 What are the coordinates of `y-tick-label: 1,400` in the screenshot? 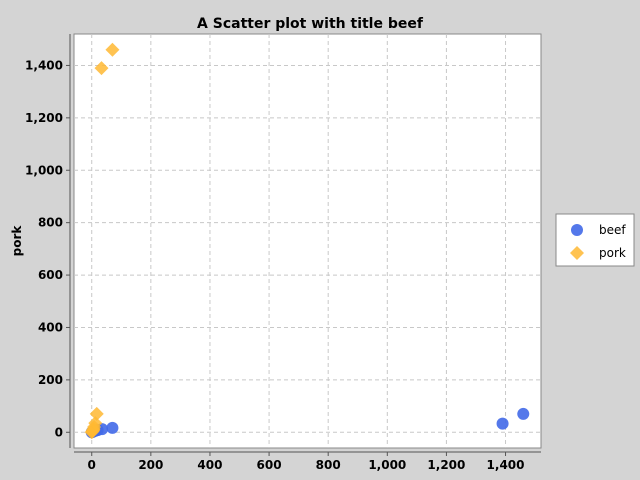 It's located at (44, 65).